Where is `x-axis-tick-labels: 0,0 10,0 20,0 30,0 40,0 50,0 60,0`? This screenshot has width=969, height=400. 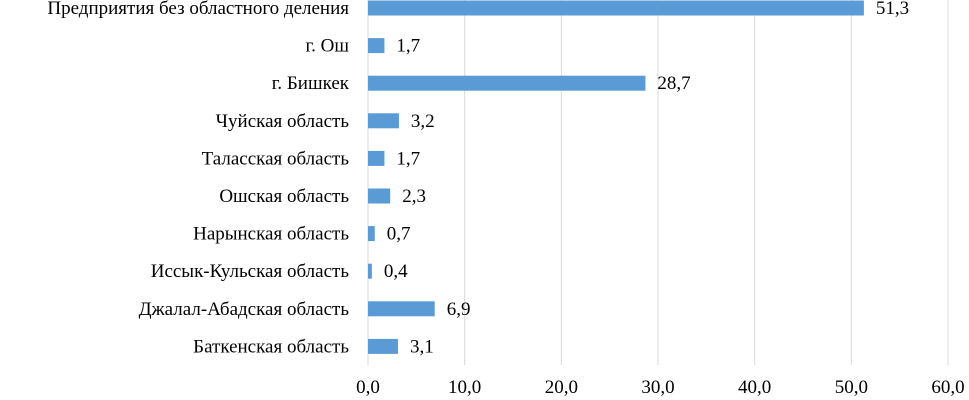 x-axis-tick-labels: 0,0 10,0 20,0 30,0 40,0 50,0 60,0 is located at coordinates (660, 387).